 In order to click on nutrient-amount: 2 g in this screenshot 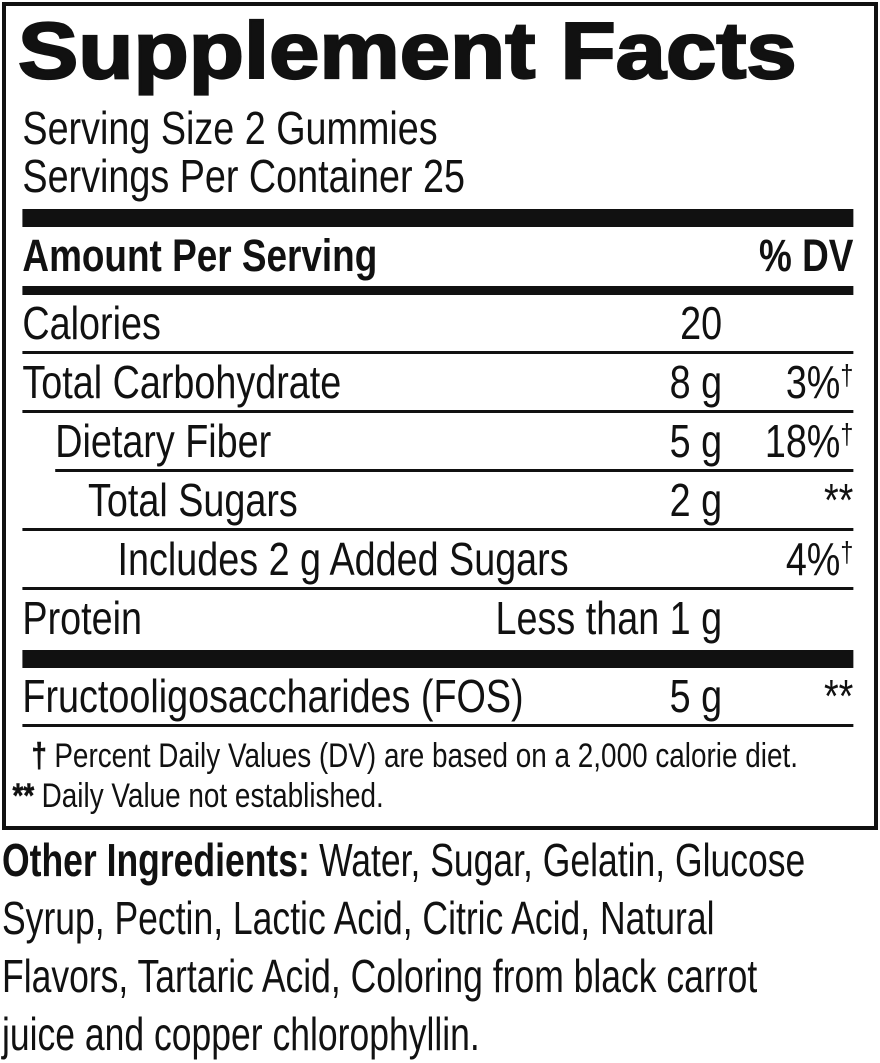, I will do `click(696, 500)`.